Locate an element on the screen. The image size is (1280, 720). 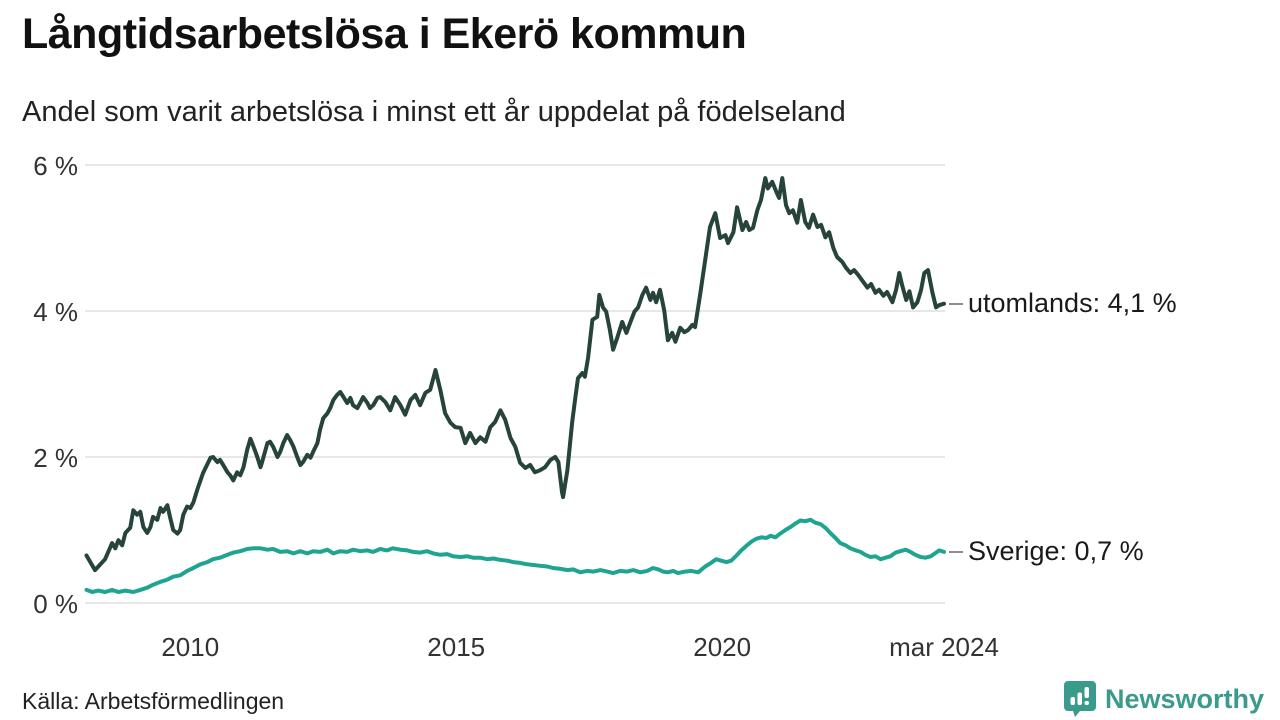
page-title: Långtidsarbetslösa i Ekerö kommun is located at coordinates (384, 34).